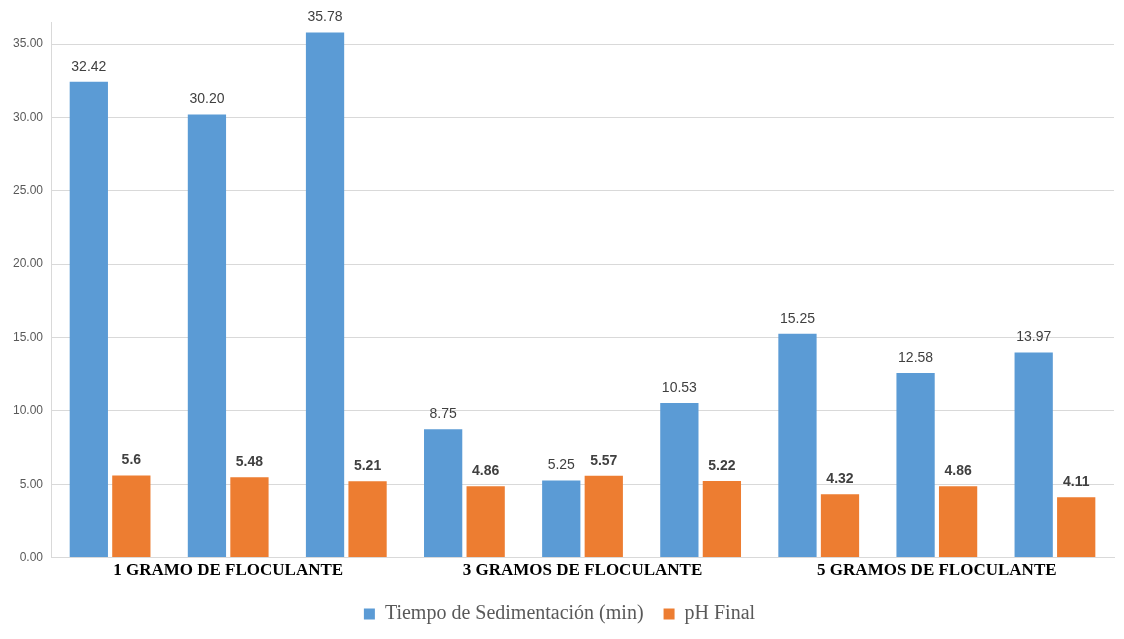 The image size is (1124, 639). What do you see at coordinates (840, 478) in the screenshot?
I see `data-label: 4.32` at bounding box center [840, 478].